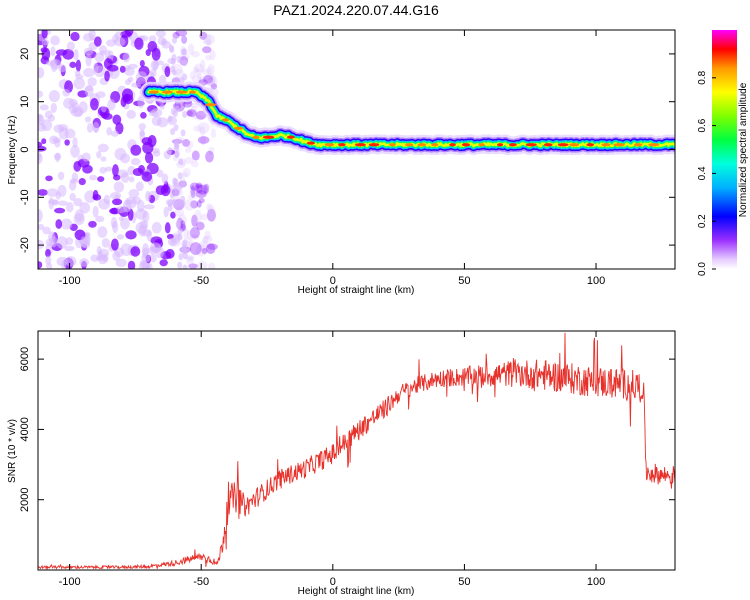  What do you see at coordinates (12, 451) in the screenshot?
I see `snr-y-label: SNR (10 * v/v)` at bounding box center [12, 451].